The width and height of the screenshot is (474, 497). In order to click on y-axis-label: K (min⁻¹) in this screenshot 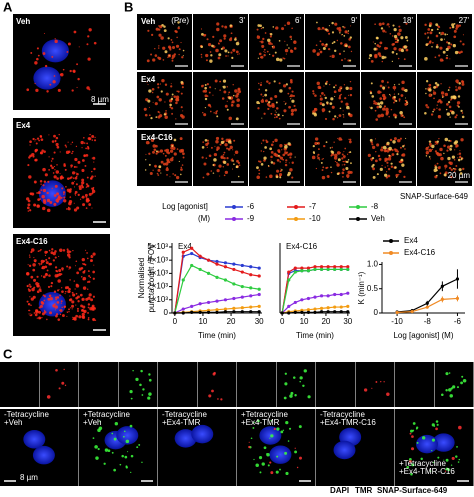, I will do `click(361, 287)`.